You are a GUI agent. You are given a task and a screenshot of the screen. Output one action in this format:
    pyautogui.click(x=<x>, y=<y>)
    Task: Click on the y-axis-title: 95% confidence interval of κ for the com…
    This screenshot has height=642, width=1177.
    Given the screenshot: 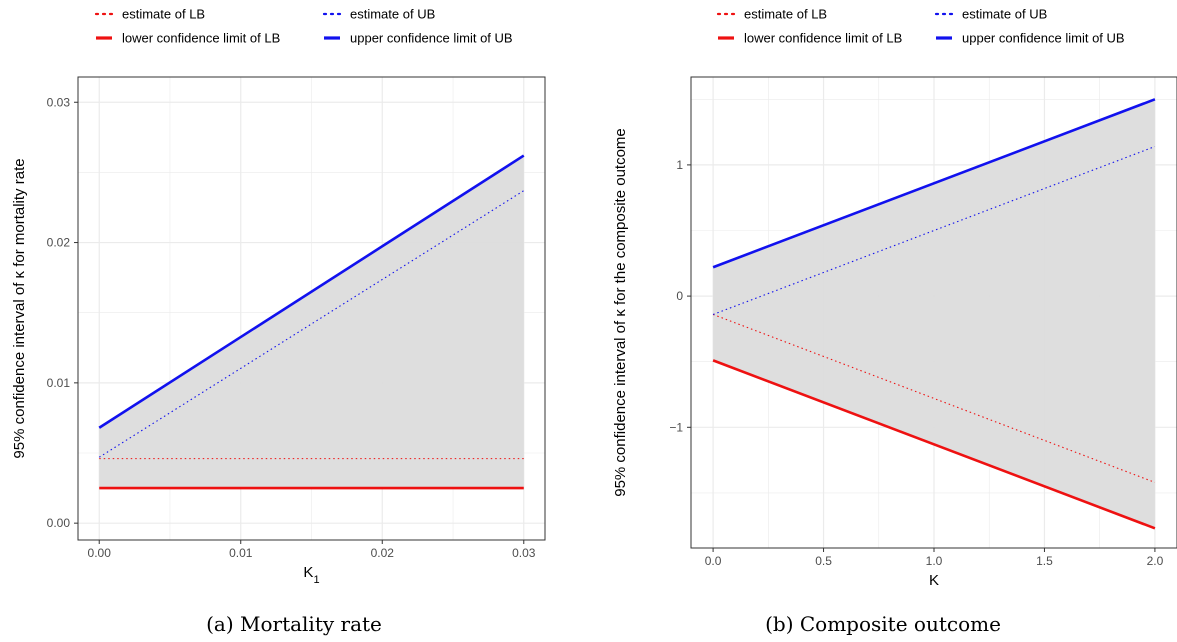 What is the action you would take?
    pyautogui.click(x=620, y=312)
    